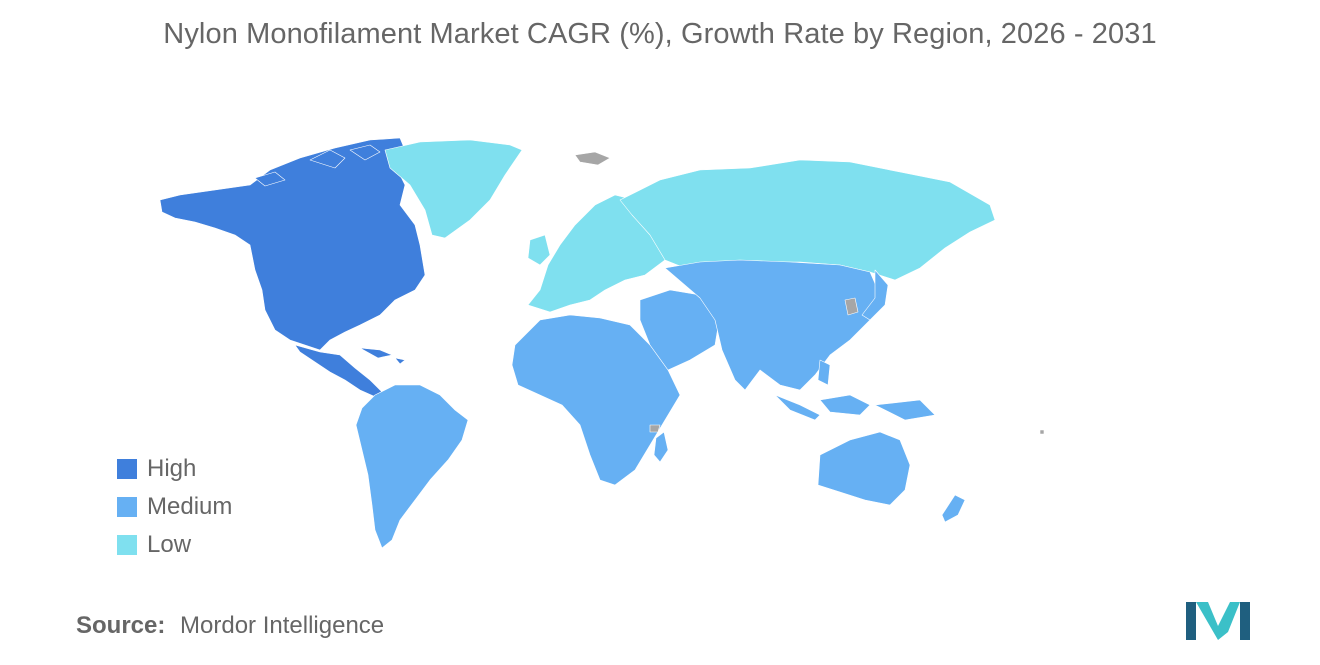  I want to click on no-data-svalbard, so click(592, 158).